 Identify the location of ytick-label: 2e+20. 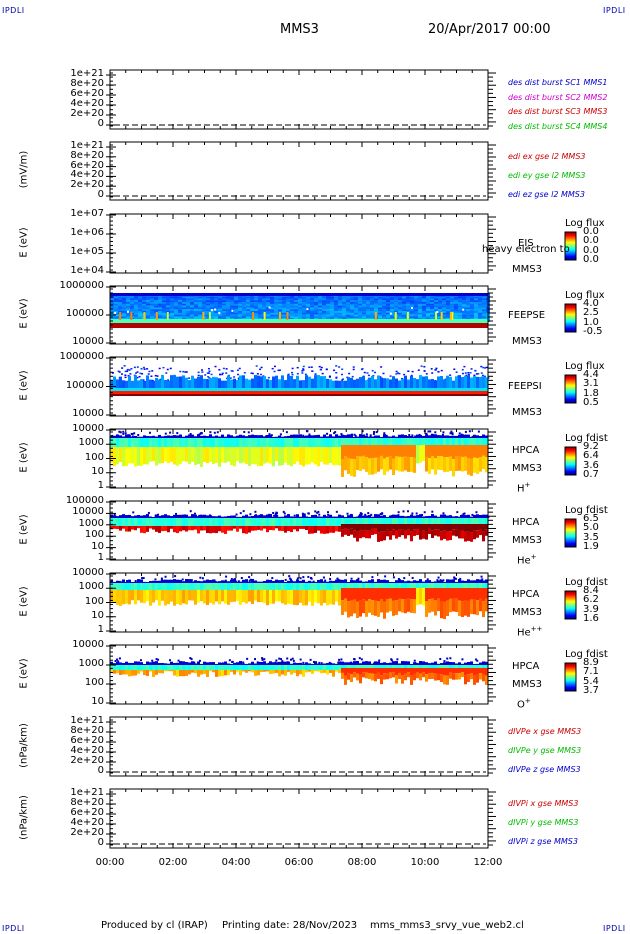
(87, 113).